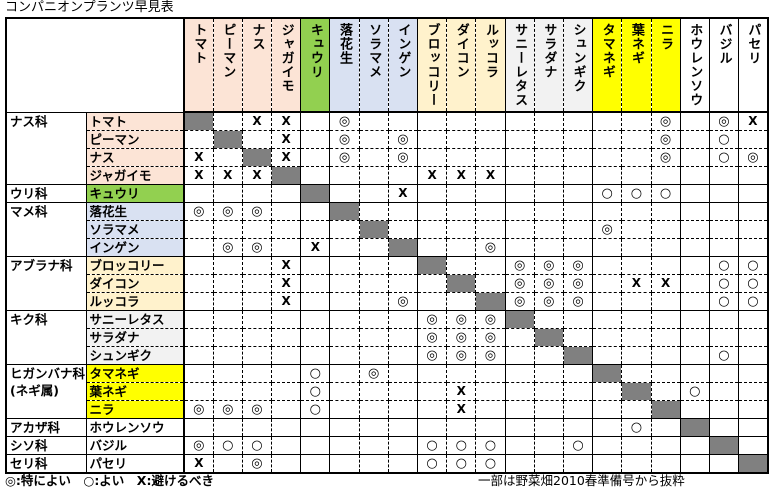 The width and height of the screenshot is (777, 495). Describe the element at coordinates (46, 337) in the screenshot. I see `family-label: キク科` at that location.